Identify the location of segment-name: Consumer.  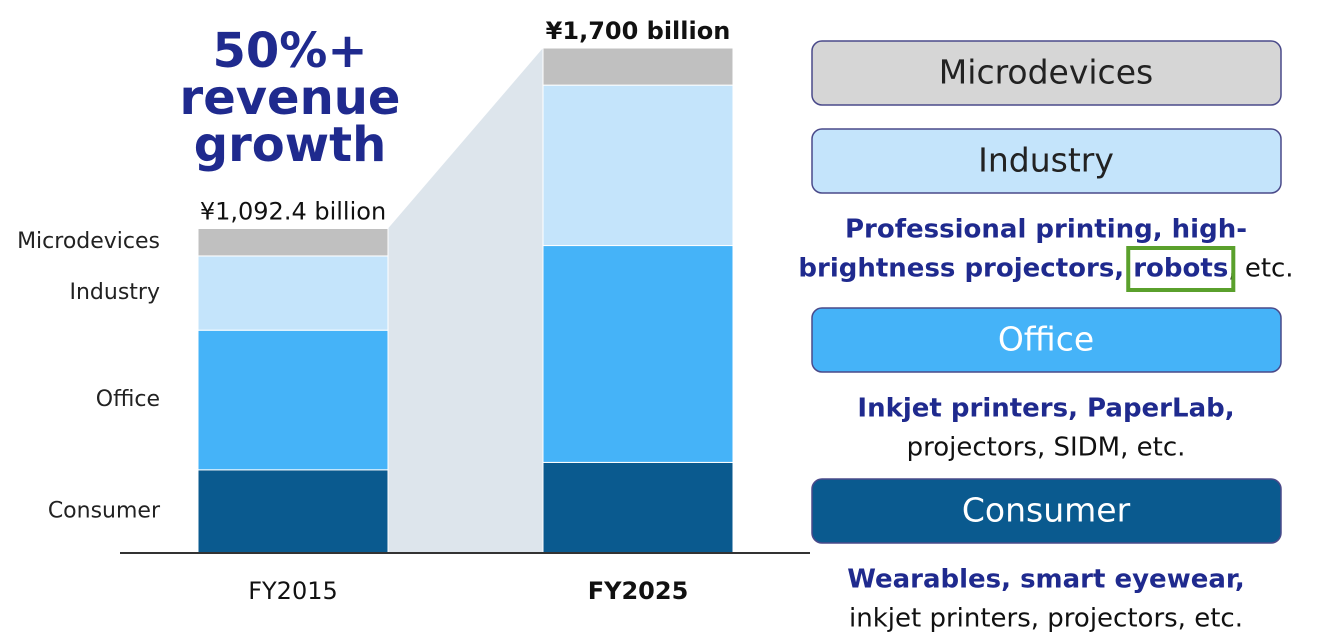
(1046, 510).